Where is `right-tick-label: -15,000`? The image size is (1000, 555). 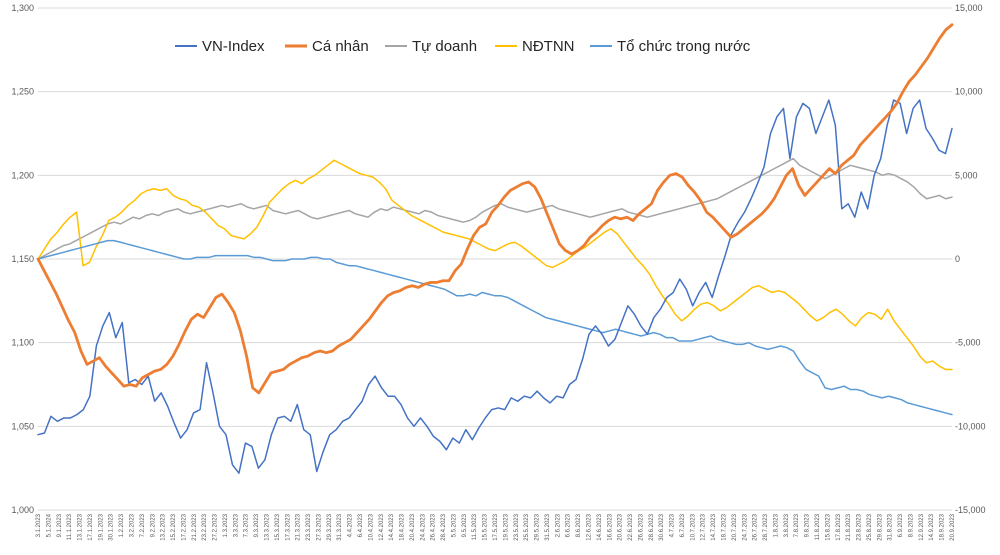 right-tick-label: -15,000 is located at coordinates (970, 510).